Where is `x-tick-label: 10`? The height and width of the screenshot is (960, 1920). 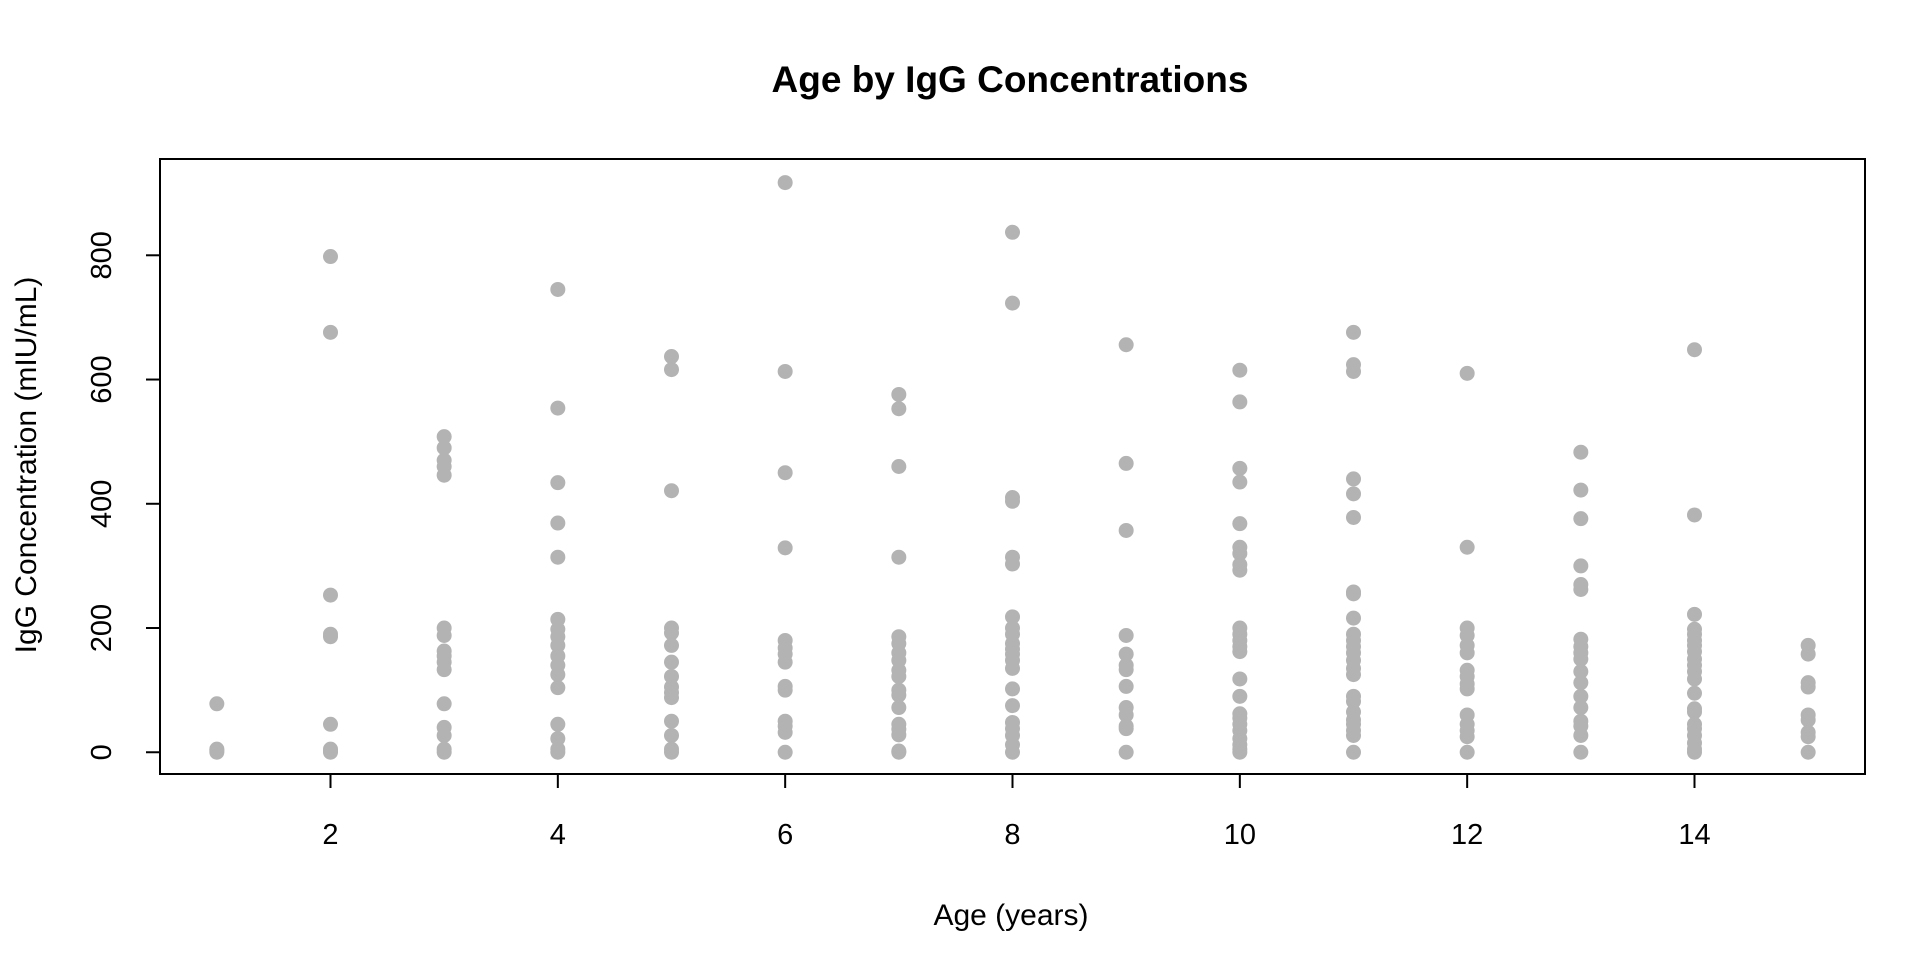 x-tick-label: 10 is located at coordinates (1240, 835).